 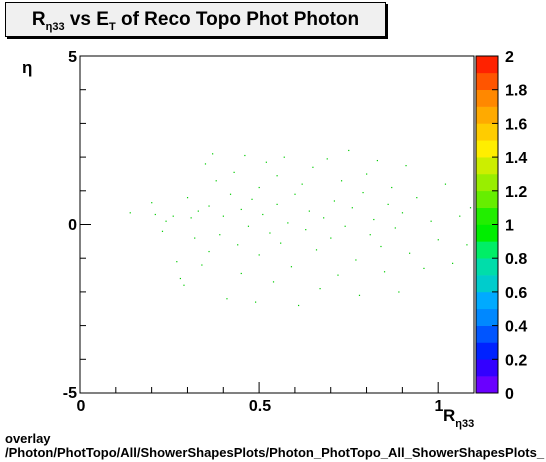 What do you see at coordinates (516, 293) in the screenshot?
I see `colorbar-tick-label: 0.6` at bounding box center [516, 293].